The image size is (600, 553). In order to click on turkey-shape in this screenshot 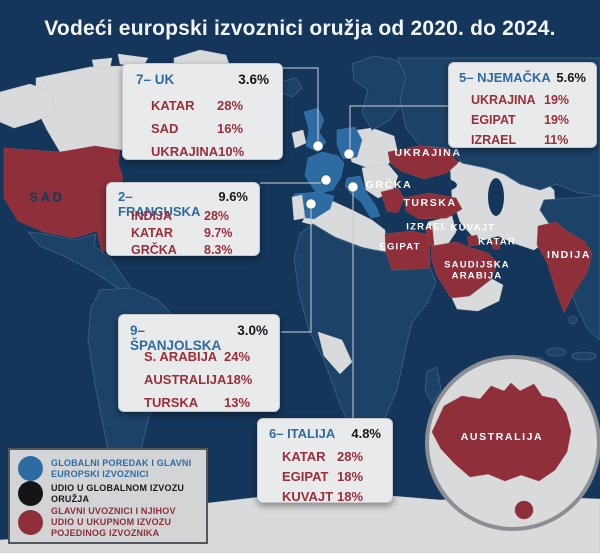, I will do `click(433, 206)`.